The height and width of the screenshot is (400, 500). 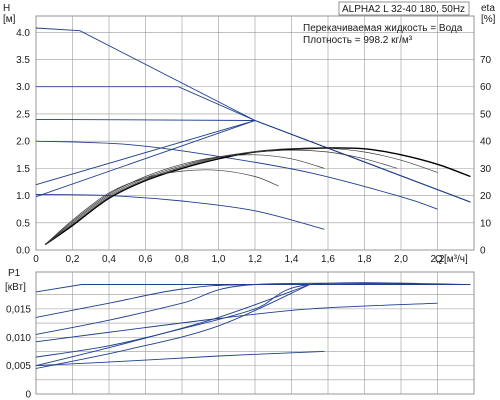 I want to click on efficiency-tick-label: 60, so click(x=486, y=87).